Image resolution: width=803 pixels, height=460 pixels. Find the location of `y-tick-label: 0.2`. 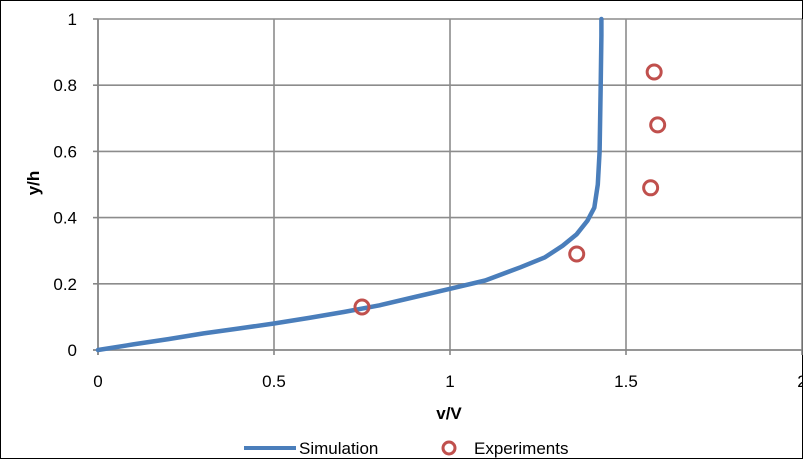

y-tick-label: 0.2 is located at coordinates (65, 284).